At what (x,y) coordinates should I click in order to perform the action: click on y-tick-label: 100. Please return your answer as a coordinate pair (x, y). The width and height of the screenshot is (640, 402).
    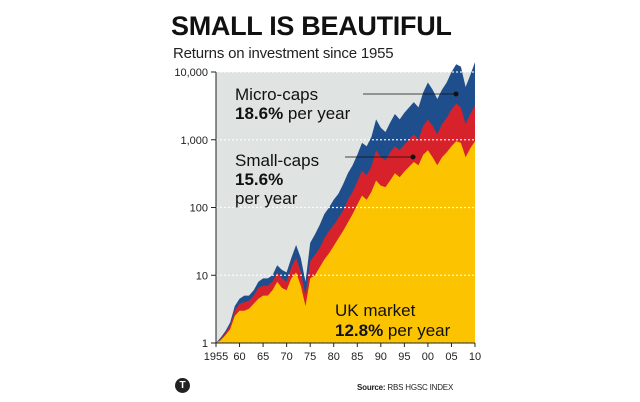
    Looking at the image, I should click on (199, 209).